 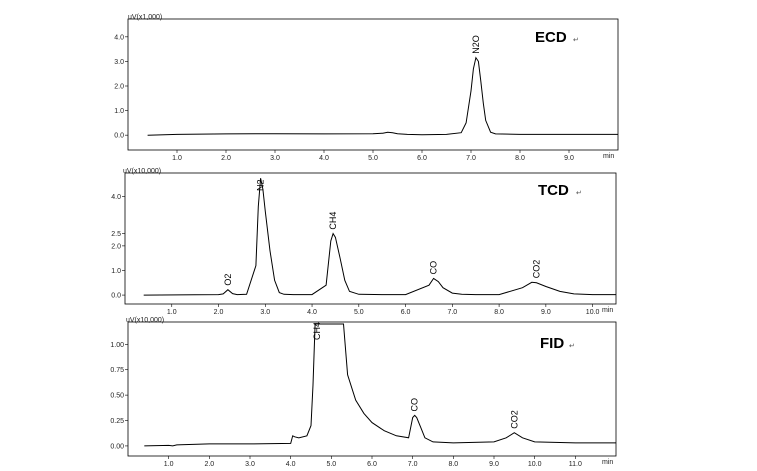 I want to click on panel-fid-detector-label: FID, so click(x=552, y=343).